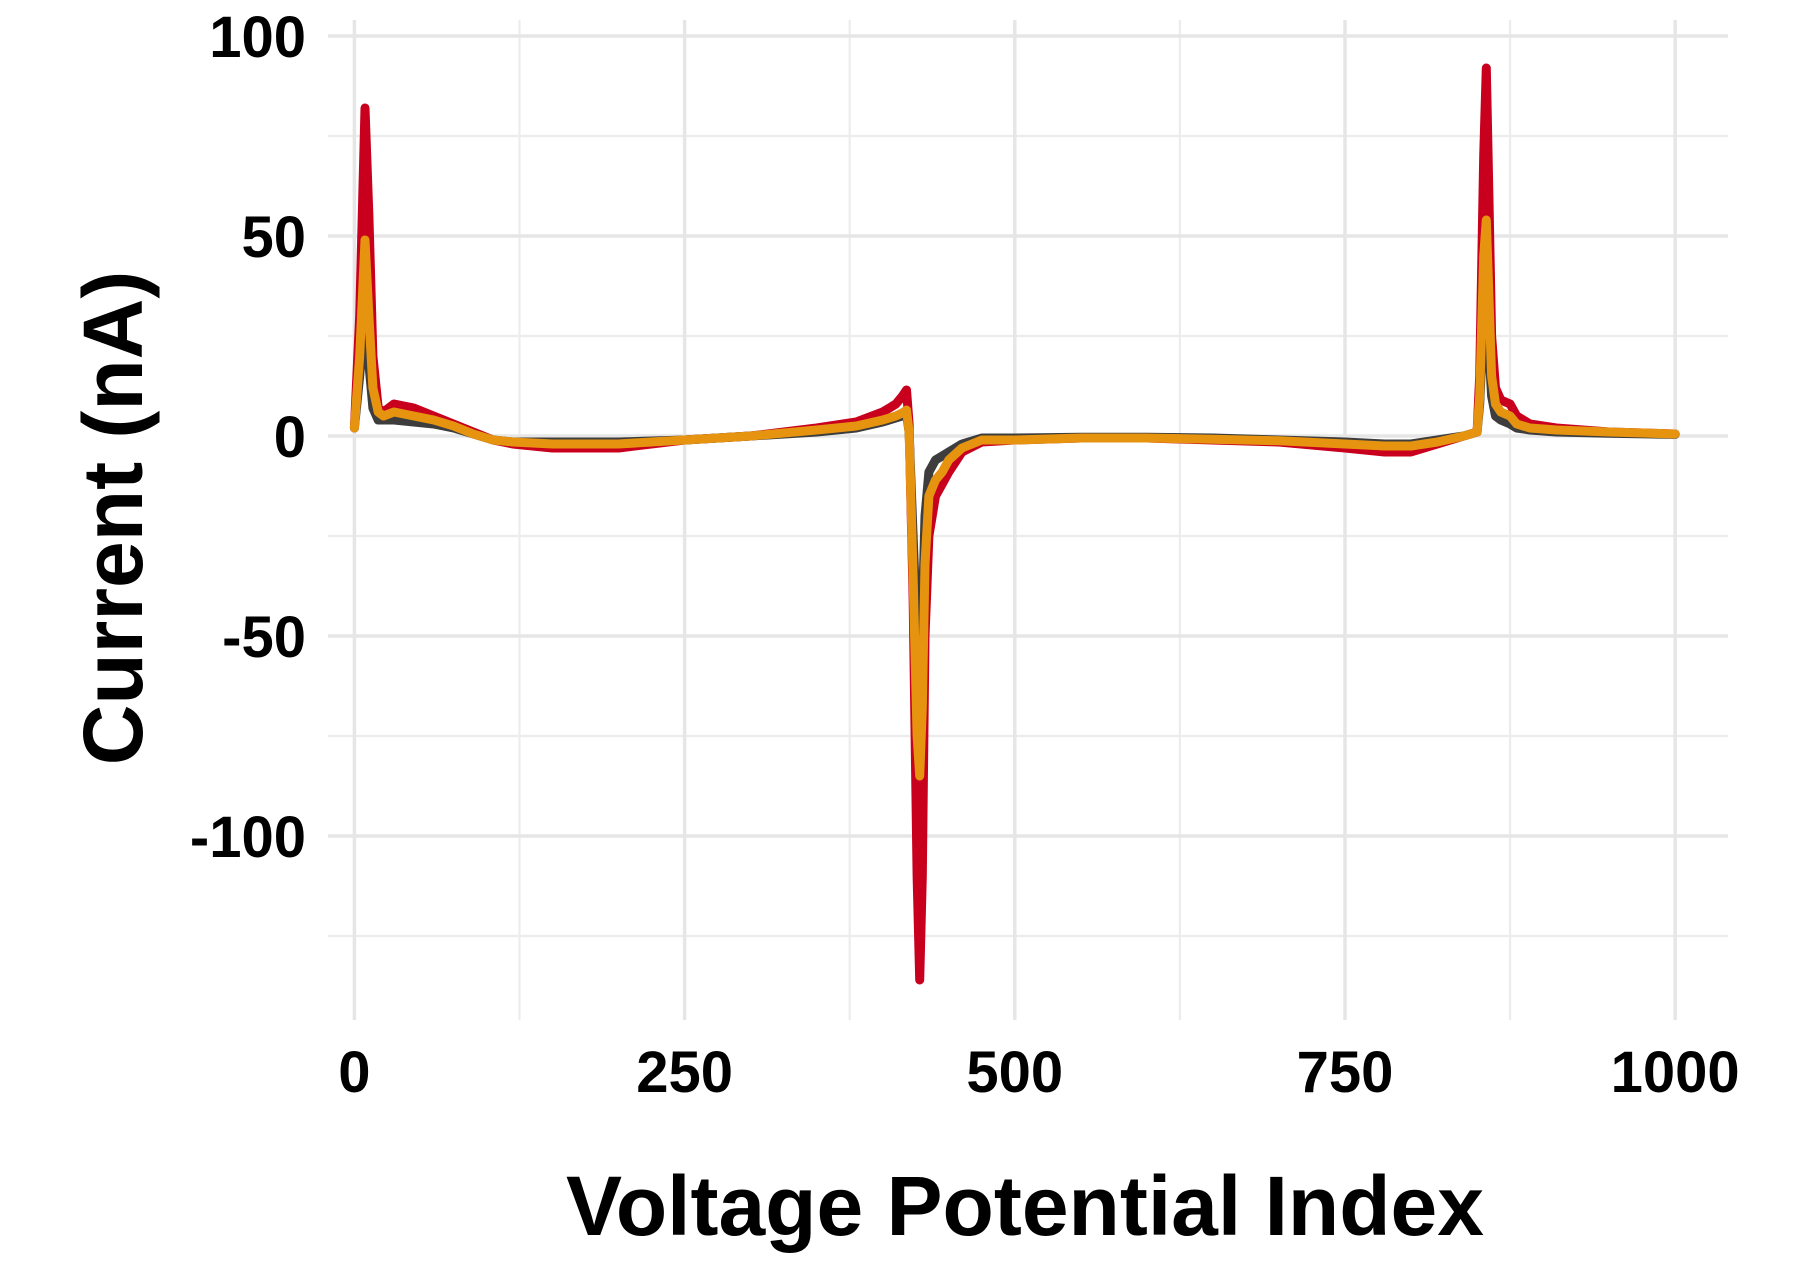 Image resolution: width=1800 pixels, height=1275 pixels. What do you see at coordinates (1025, 1206) in the screenshot?
I see `x-axis-title: Voltage Potential Index` at bounding box center [1025, 1206].